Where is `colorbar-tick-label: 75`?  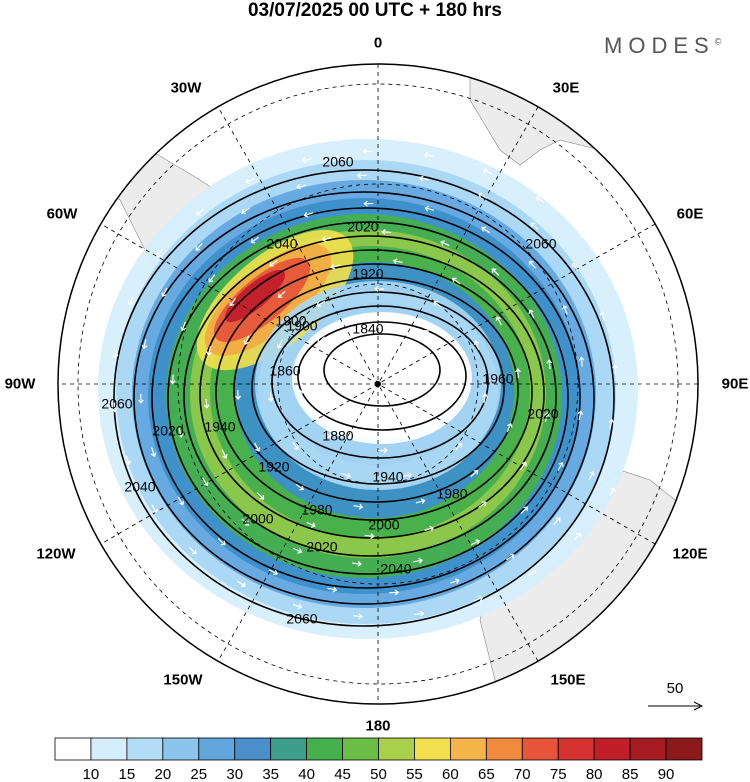 colorbar-tick-label: 75 is located at coordinates (558, 774).